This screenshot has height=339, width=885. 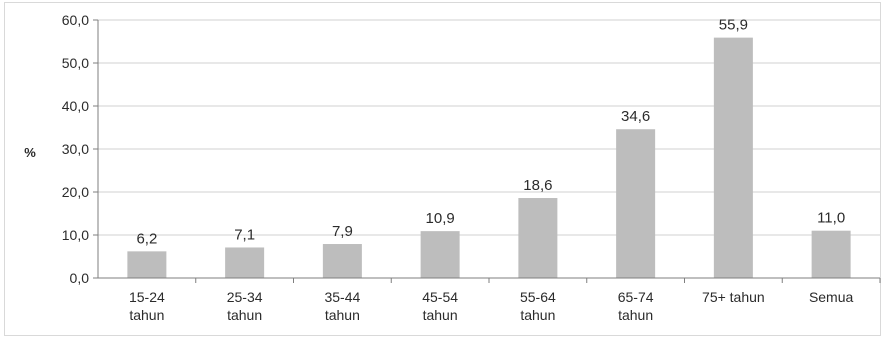 What do you see at coordinates (635, 116) in the screenshot?
I see `data-label: 34,6` at bounding box center [635, 116].